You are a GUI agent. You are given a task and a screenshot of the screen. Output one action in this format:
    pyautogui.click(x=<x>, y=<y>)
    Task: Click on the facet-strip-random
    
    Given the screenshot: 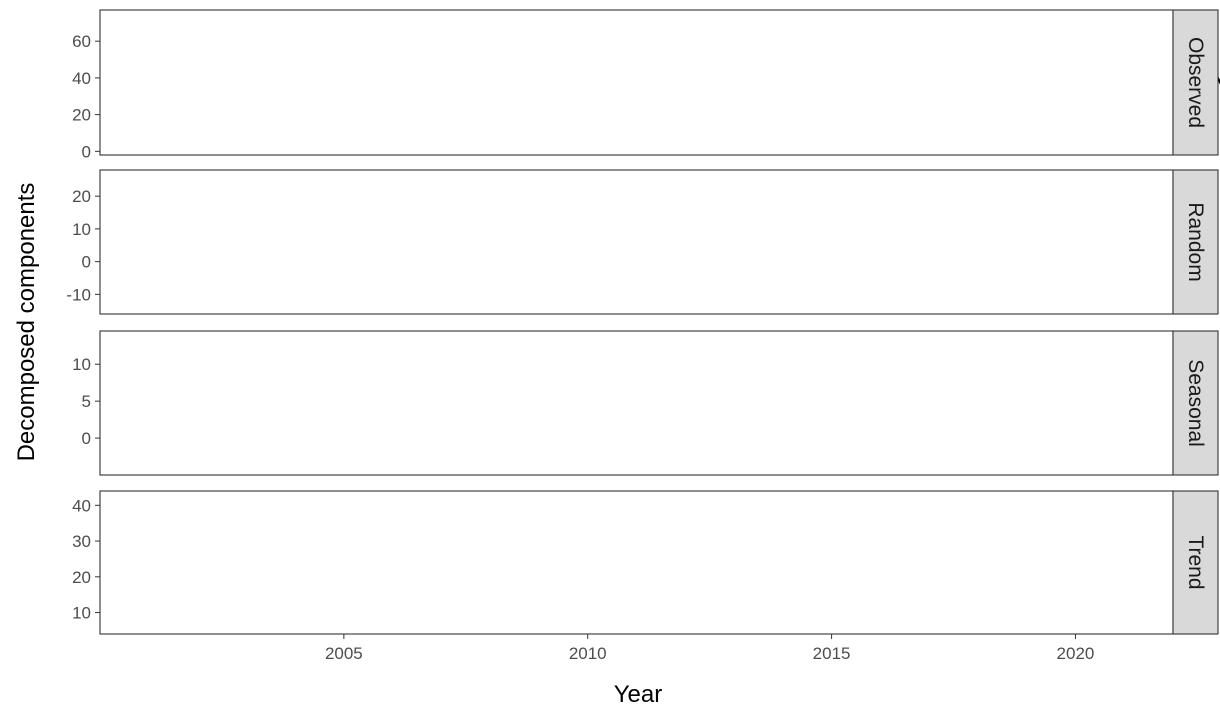 What is the action you would take?
    pyautogui.click(x=1195, y=242)
    